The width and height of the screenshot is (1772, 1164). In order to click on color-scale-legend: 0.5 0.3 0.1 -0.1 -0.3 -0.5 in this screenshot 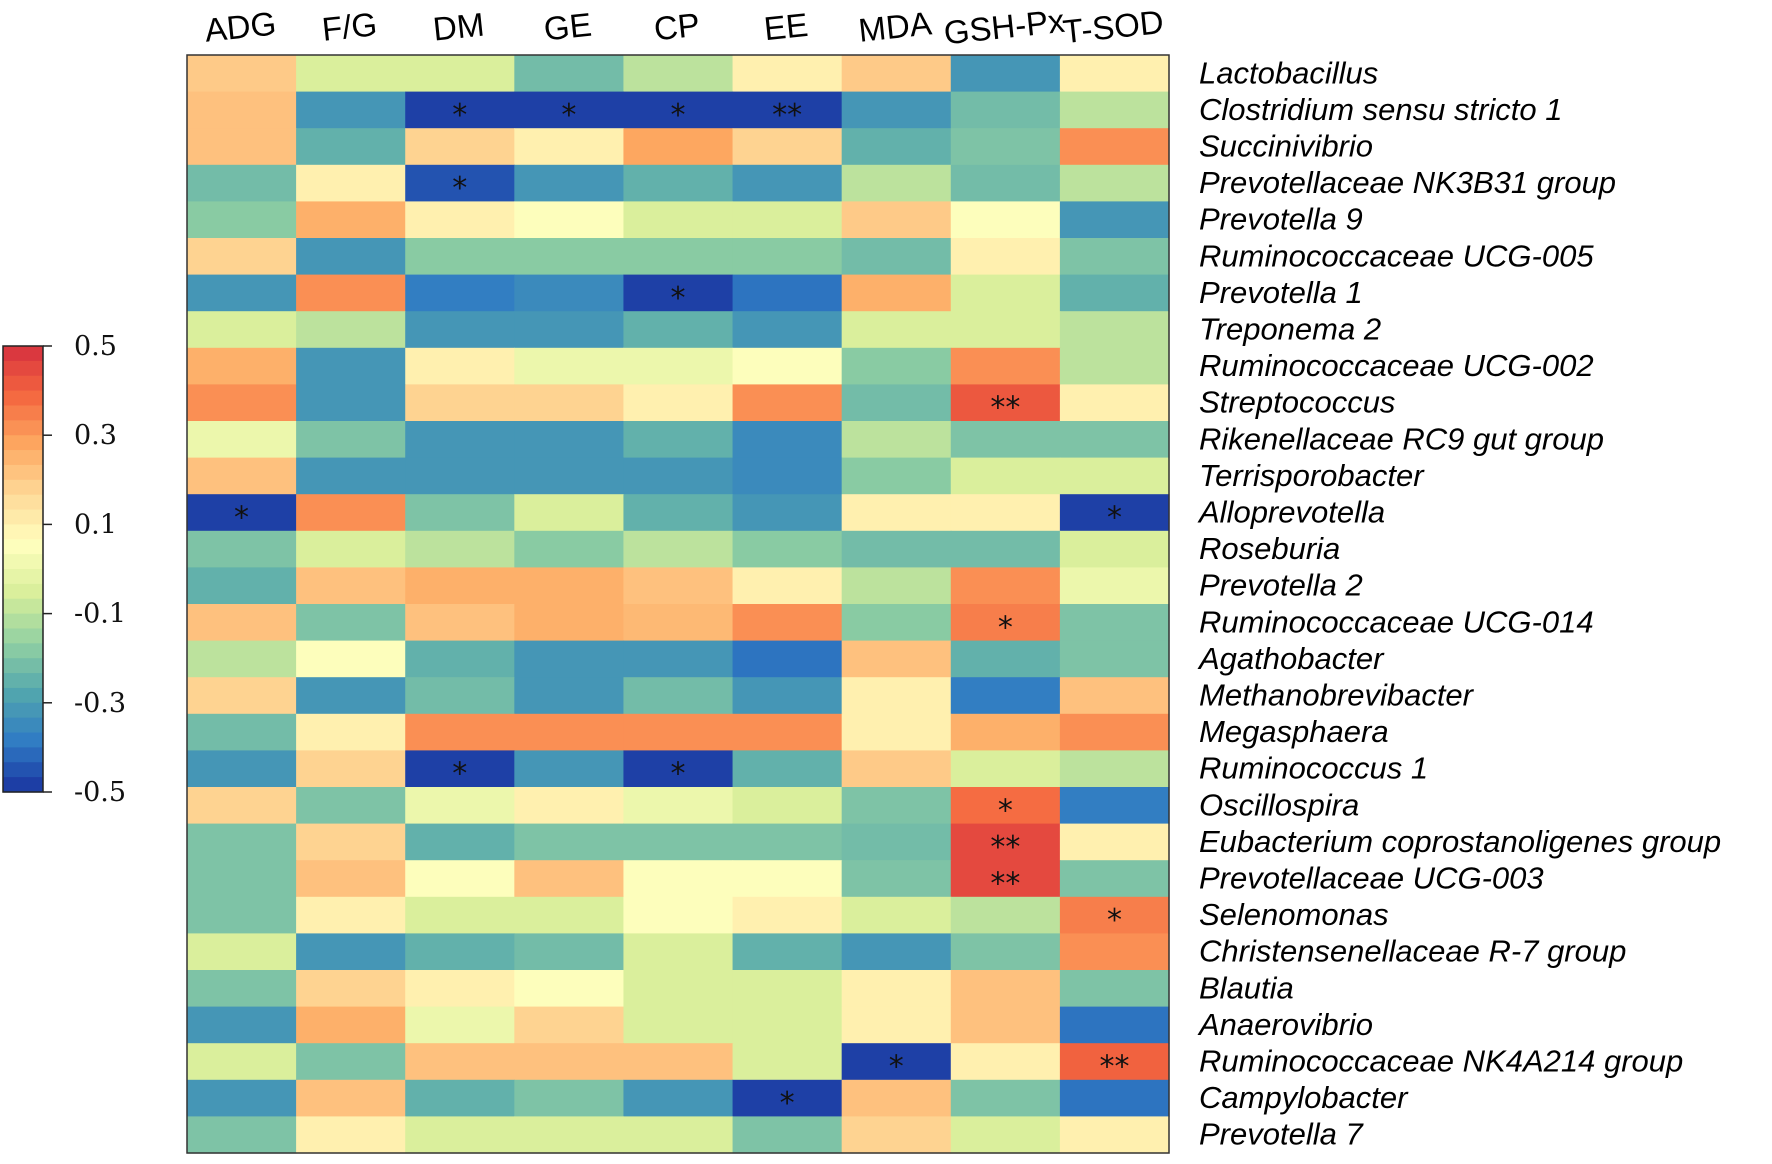, I will do `click(64, 569)`.